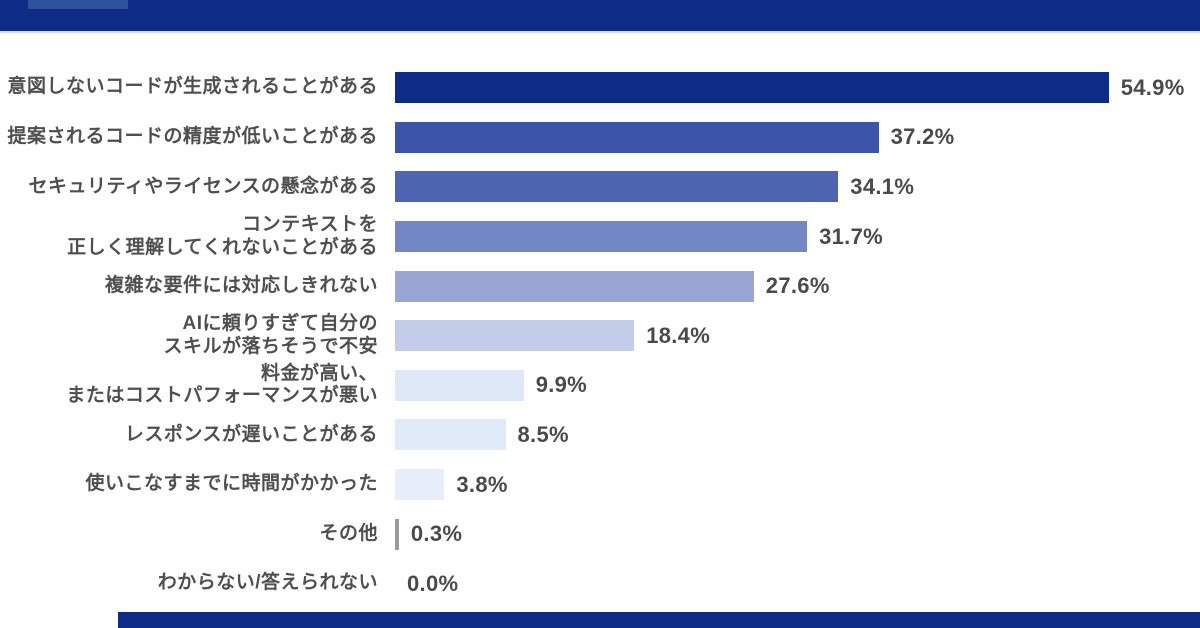 This screenshot has height=628, width=1200. Describe the element at coordinates (678, 335) in the screenshot. I see `value-label: 18.4%` at that location.